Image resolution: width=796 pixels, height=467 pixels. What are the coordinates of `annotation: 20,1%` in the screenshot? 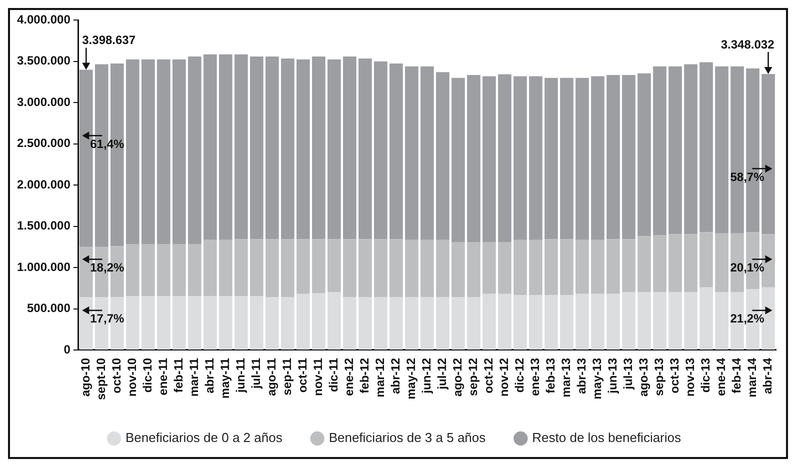 It's located at (747, 267).